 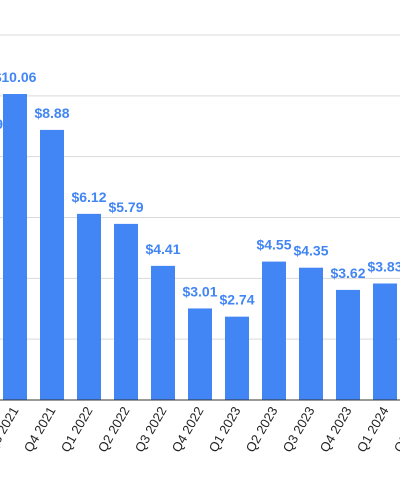 What do you see at coordinates (151, 429) in the screenshot?
I see `x-tick-label: Q3 2022` at bounding box center [151, 429].